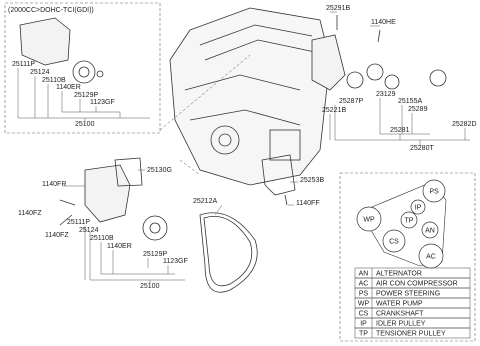 This screenshot has width=480, height=346. Describe the element at coordinates (401, 324) in the screenshot. I see `legend-description: IDLER PULLEY` at that location.